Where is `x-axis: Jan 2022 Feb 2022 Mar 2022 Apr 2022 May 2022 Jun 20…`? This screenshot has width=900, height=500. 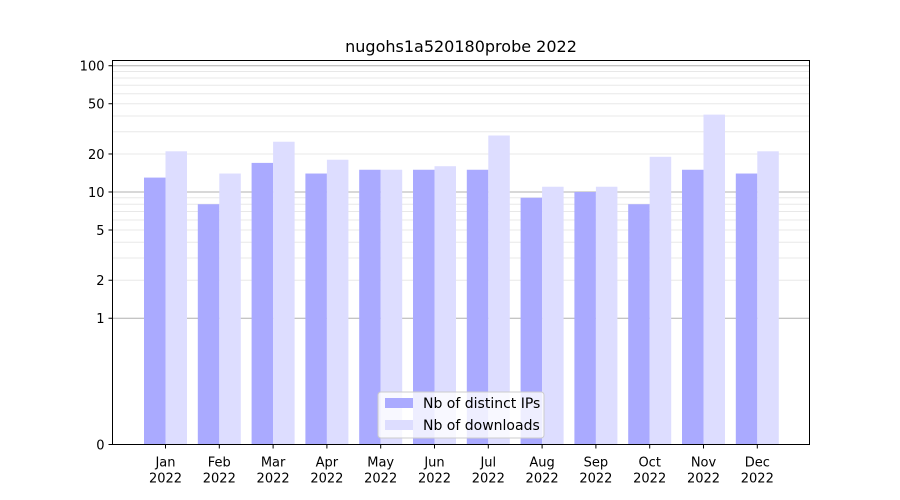
x-axis: Jan 2022 Feb 2022 Mar 2022 Apr 2022 May 2022 Jun 20… is located at coordinates (461, 465).